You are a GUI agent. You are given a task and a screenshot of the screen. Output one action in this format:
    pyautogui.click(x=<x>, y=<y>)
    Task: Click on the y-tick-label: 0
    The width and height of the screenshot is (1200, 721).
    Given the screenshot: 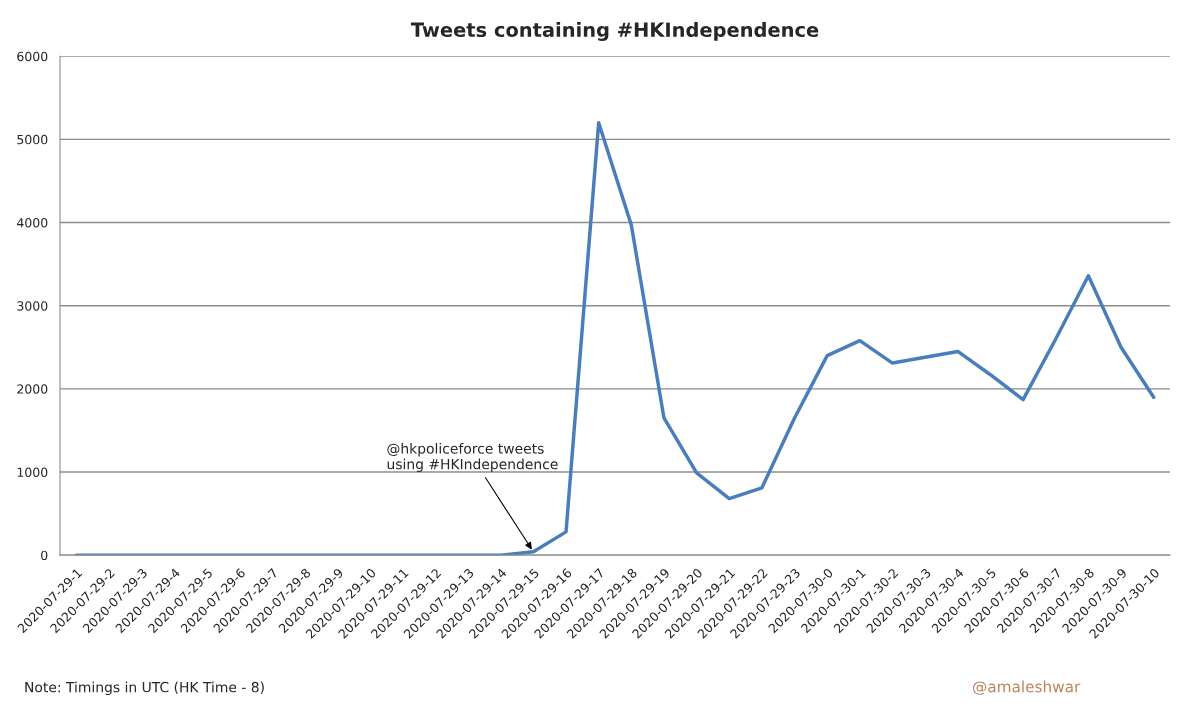 What is the action you would take?
    pyautogui.click(x=44, y=555)
    